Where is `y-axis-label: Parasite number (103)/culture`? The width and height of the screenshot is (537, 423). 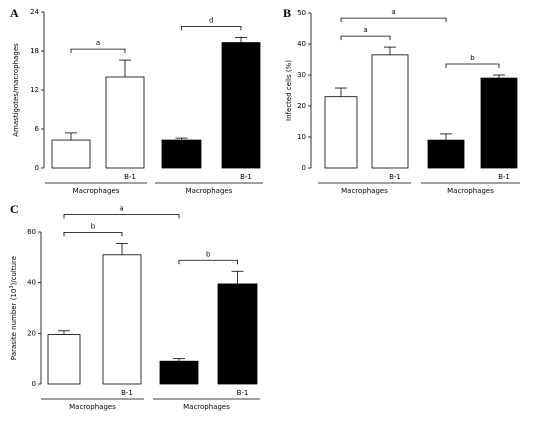
y-axis-label: Parasite number (103)/culture is located at coordinates (14, 308).